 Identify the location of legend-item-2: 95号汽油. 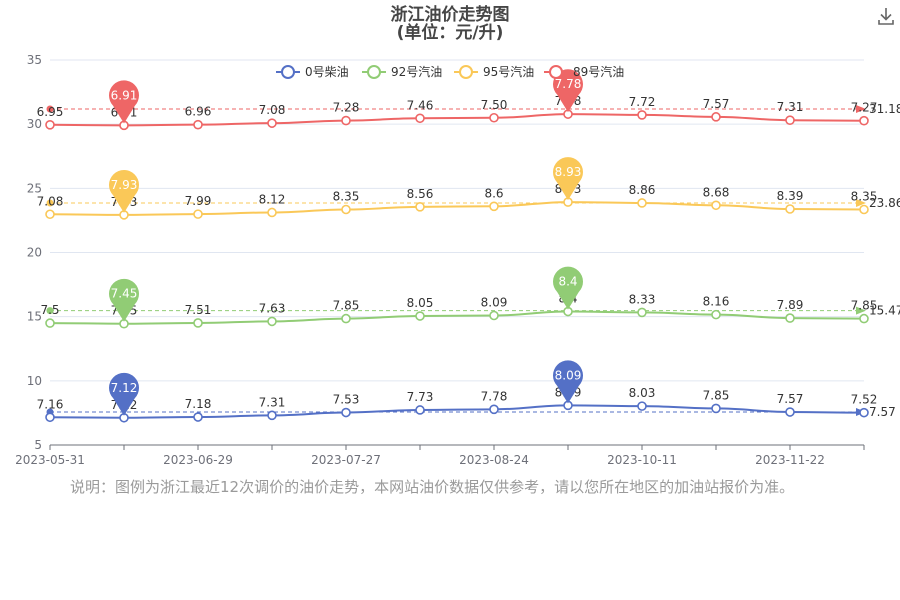
(494, 71).